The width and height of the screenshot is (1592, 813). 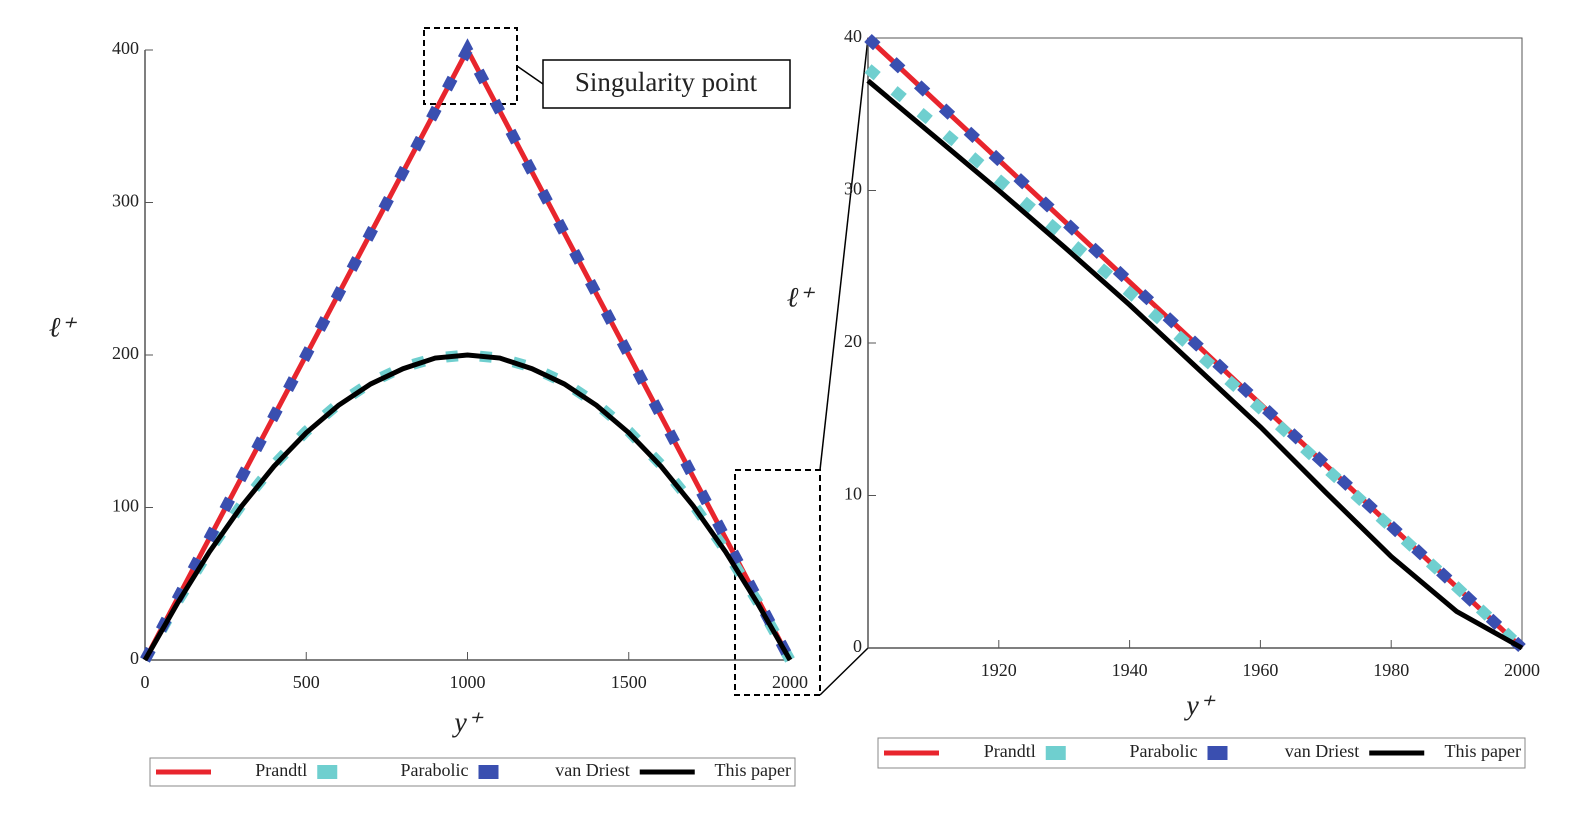 I want to click on x-tick-label: 1000, so click(x=468, y=682).